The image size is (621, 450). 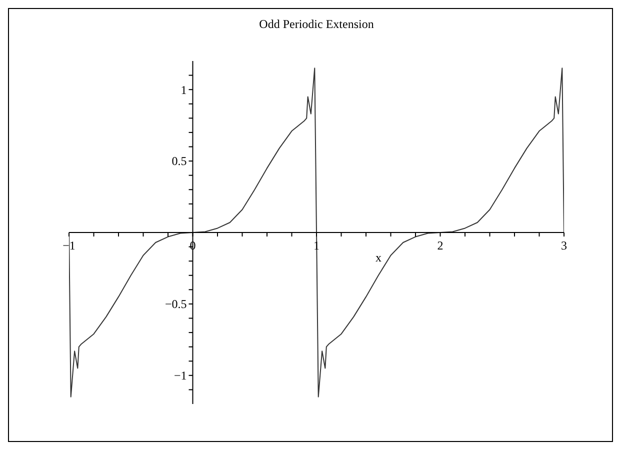 I want to click on x-tick-label: 3, so click(x=564, y=245).